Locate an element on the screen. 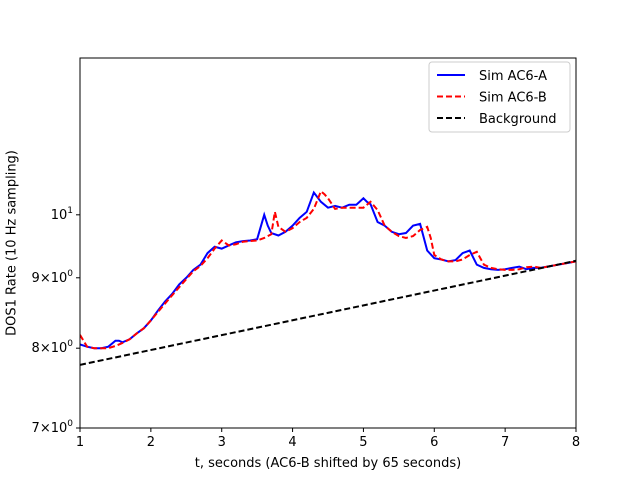 The image size is (640, 480). x-tick-label: 8 is located at coordinates (576, 442).